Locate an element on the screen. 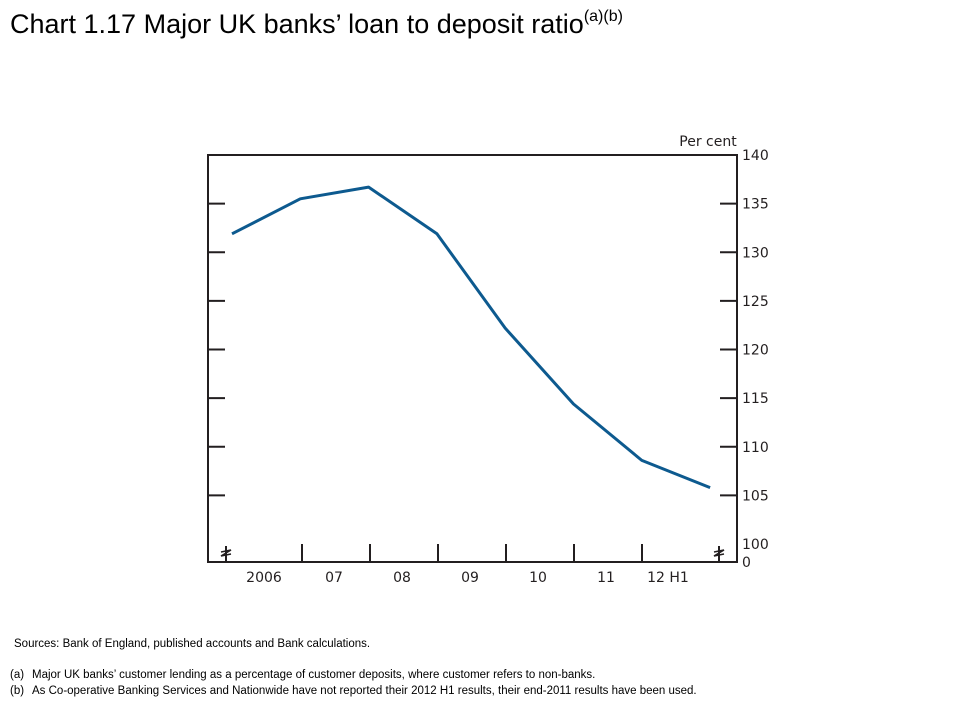 This screenshot has height=720, width=960. y-tick-label: 115 is located at coordinates (755, 399).